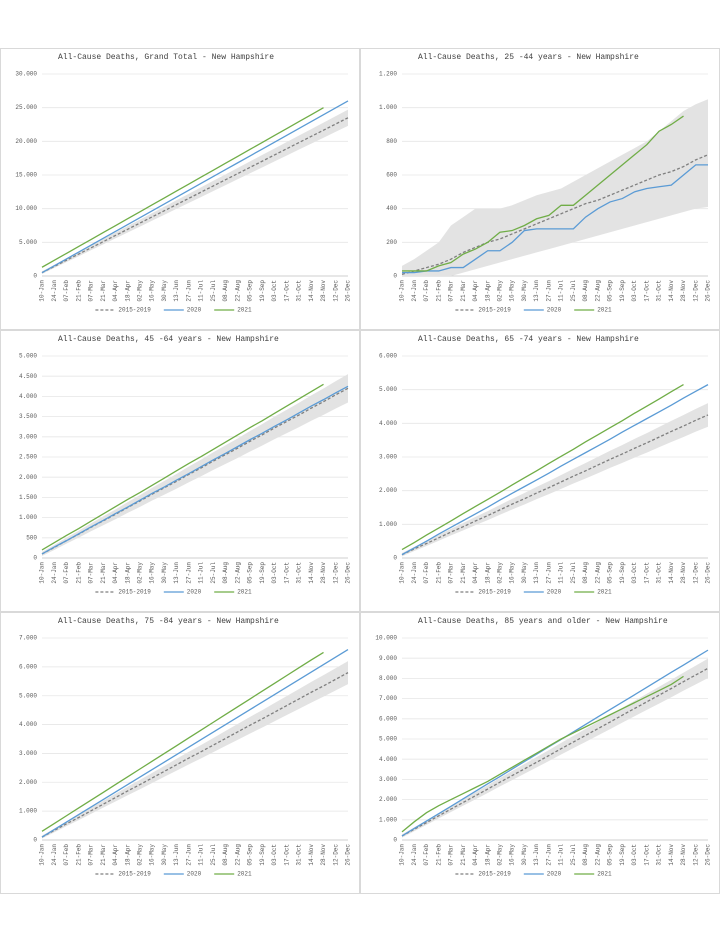 The width and height of the screenshot is (720, 945). What do you see at coordinates (386, 638) in the screenshot?
I see `y-tick-label: 10.000` at bounding box center [386, 638].